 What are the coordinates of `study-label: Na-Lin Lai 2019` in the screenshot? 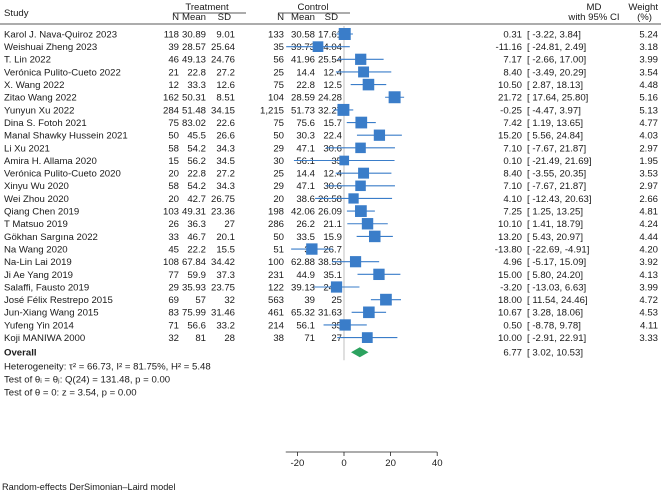 It's located at (38, 262).